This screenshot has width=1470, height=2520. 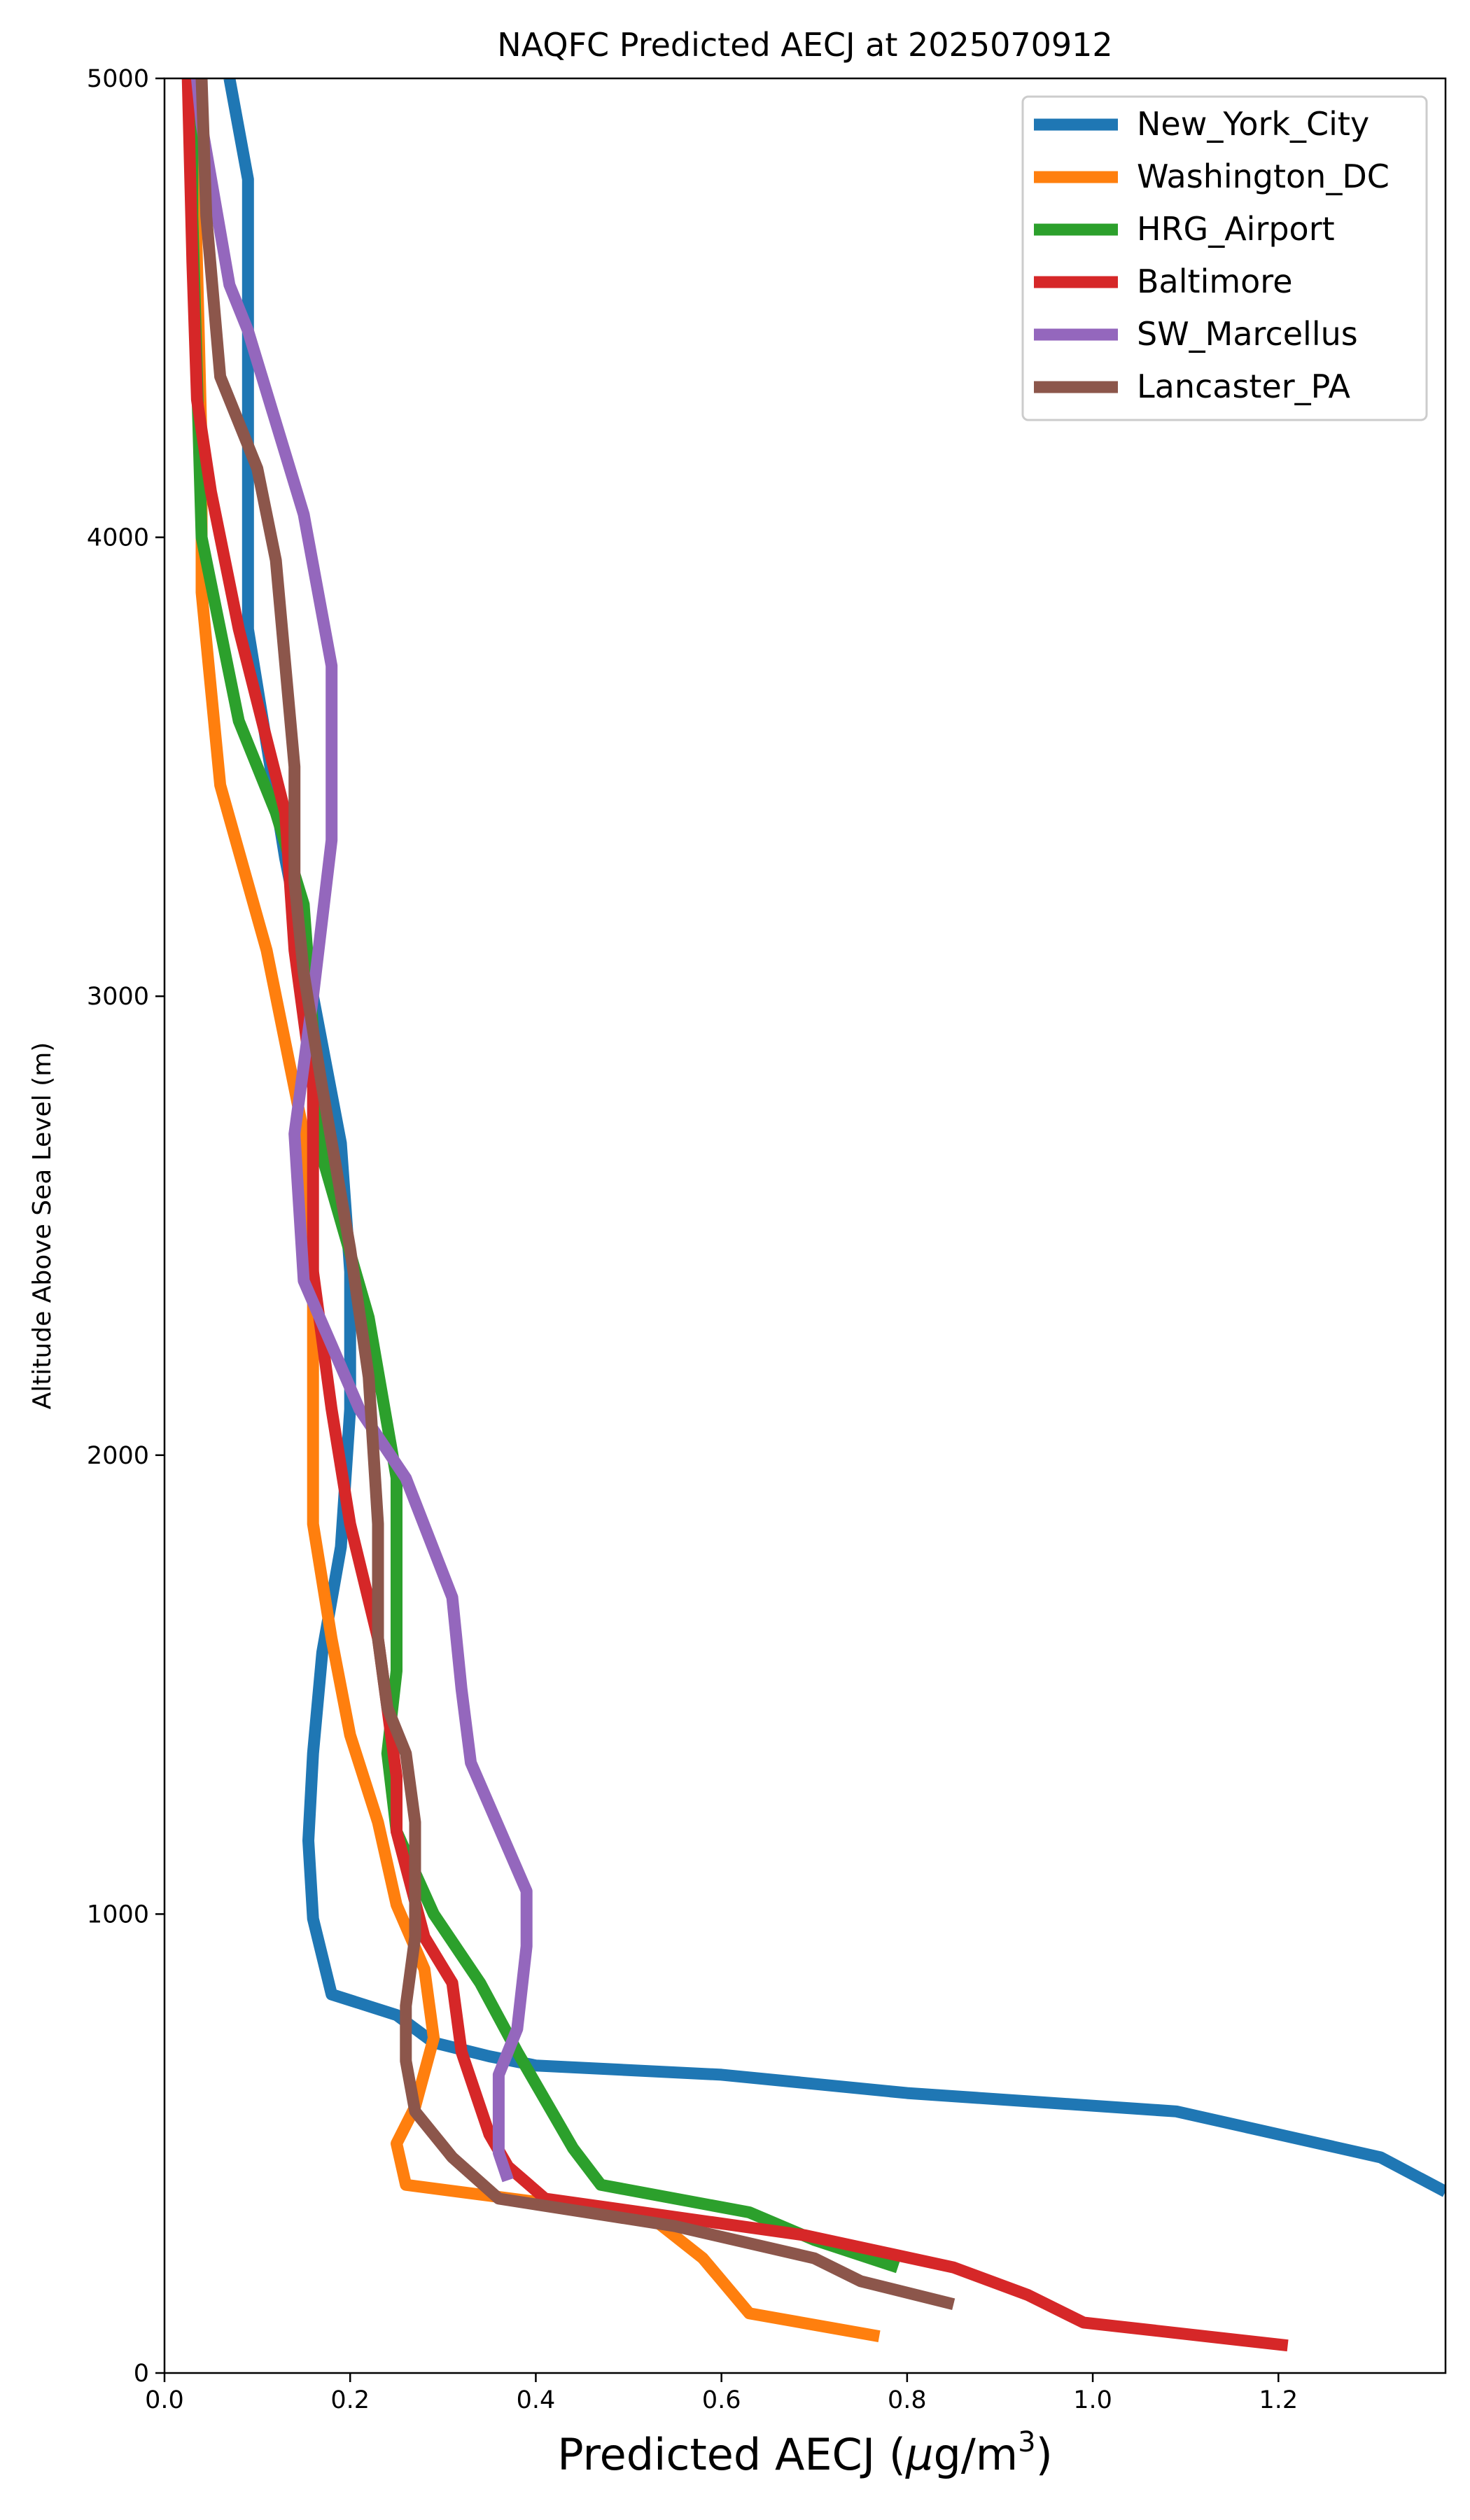 I want to click on y-tick-label: 3000, so click(x=118, y=997).